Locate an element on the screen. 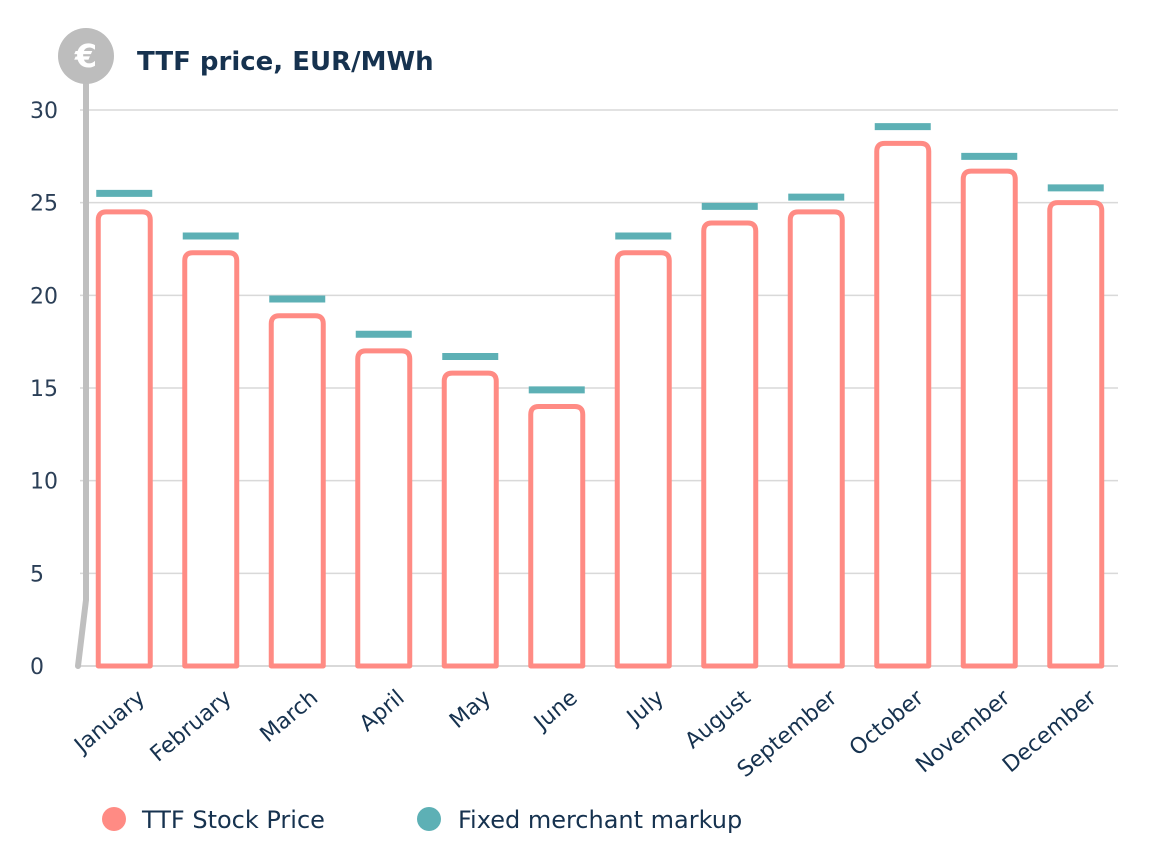 The width and height of the screenshot is (1149, 861). x-tick-label-december: December is located at coordinates (1050, 731).